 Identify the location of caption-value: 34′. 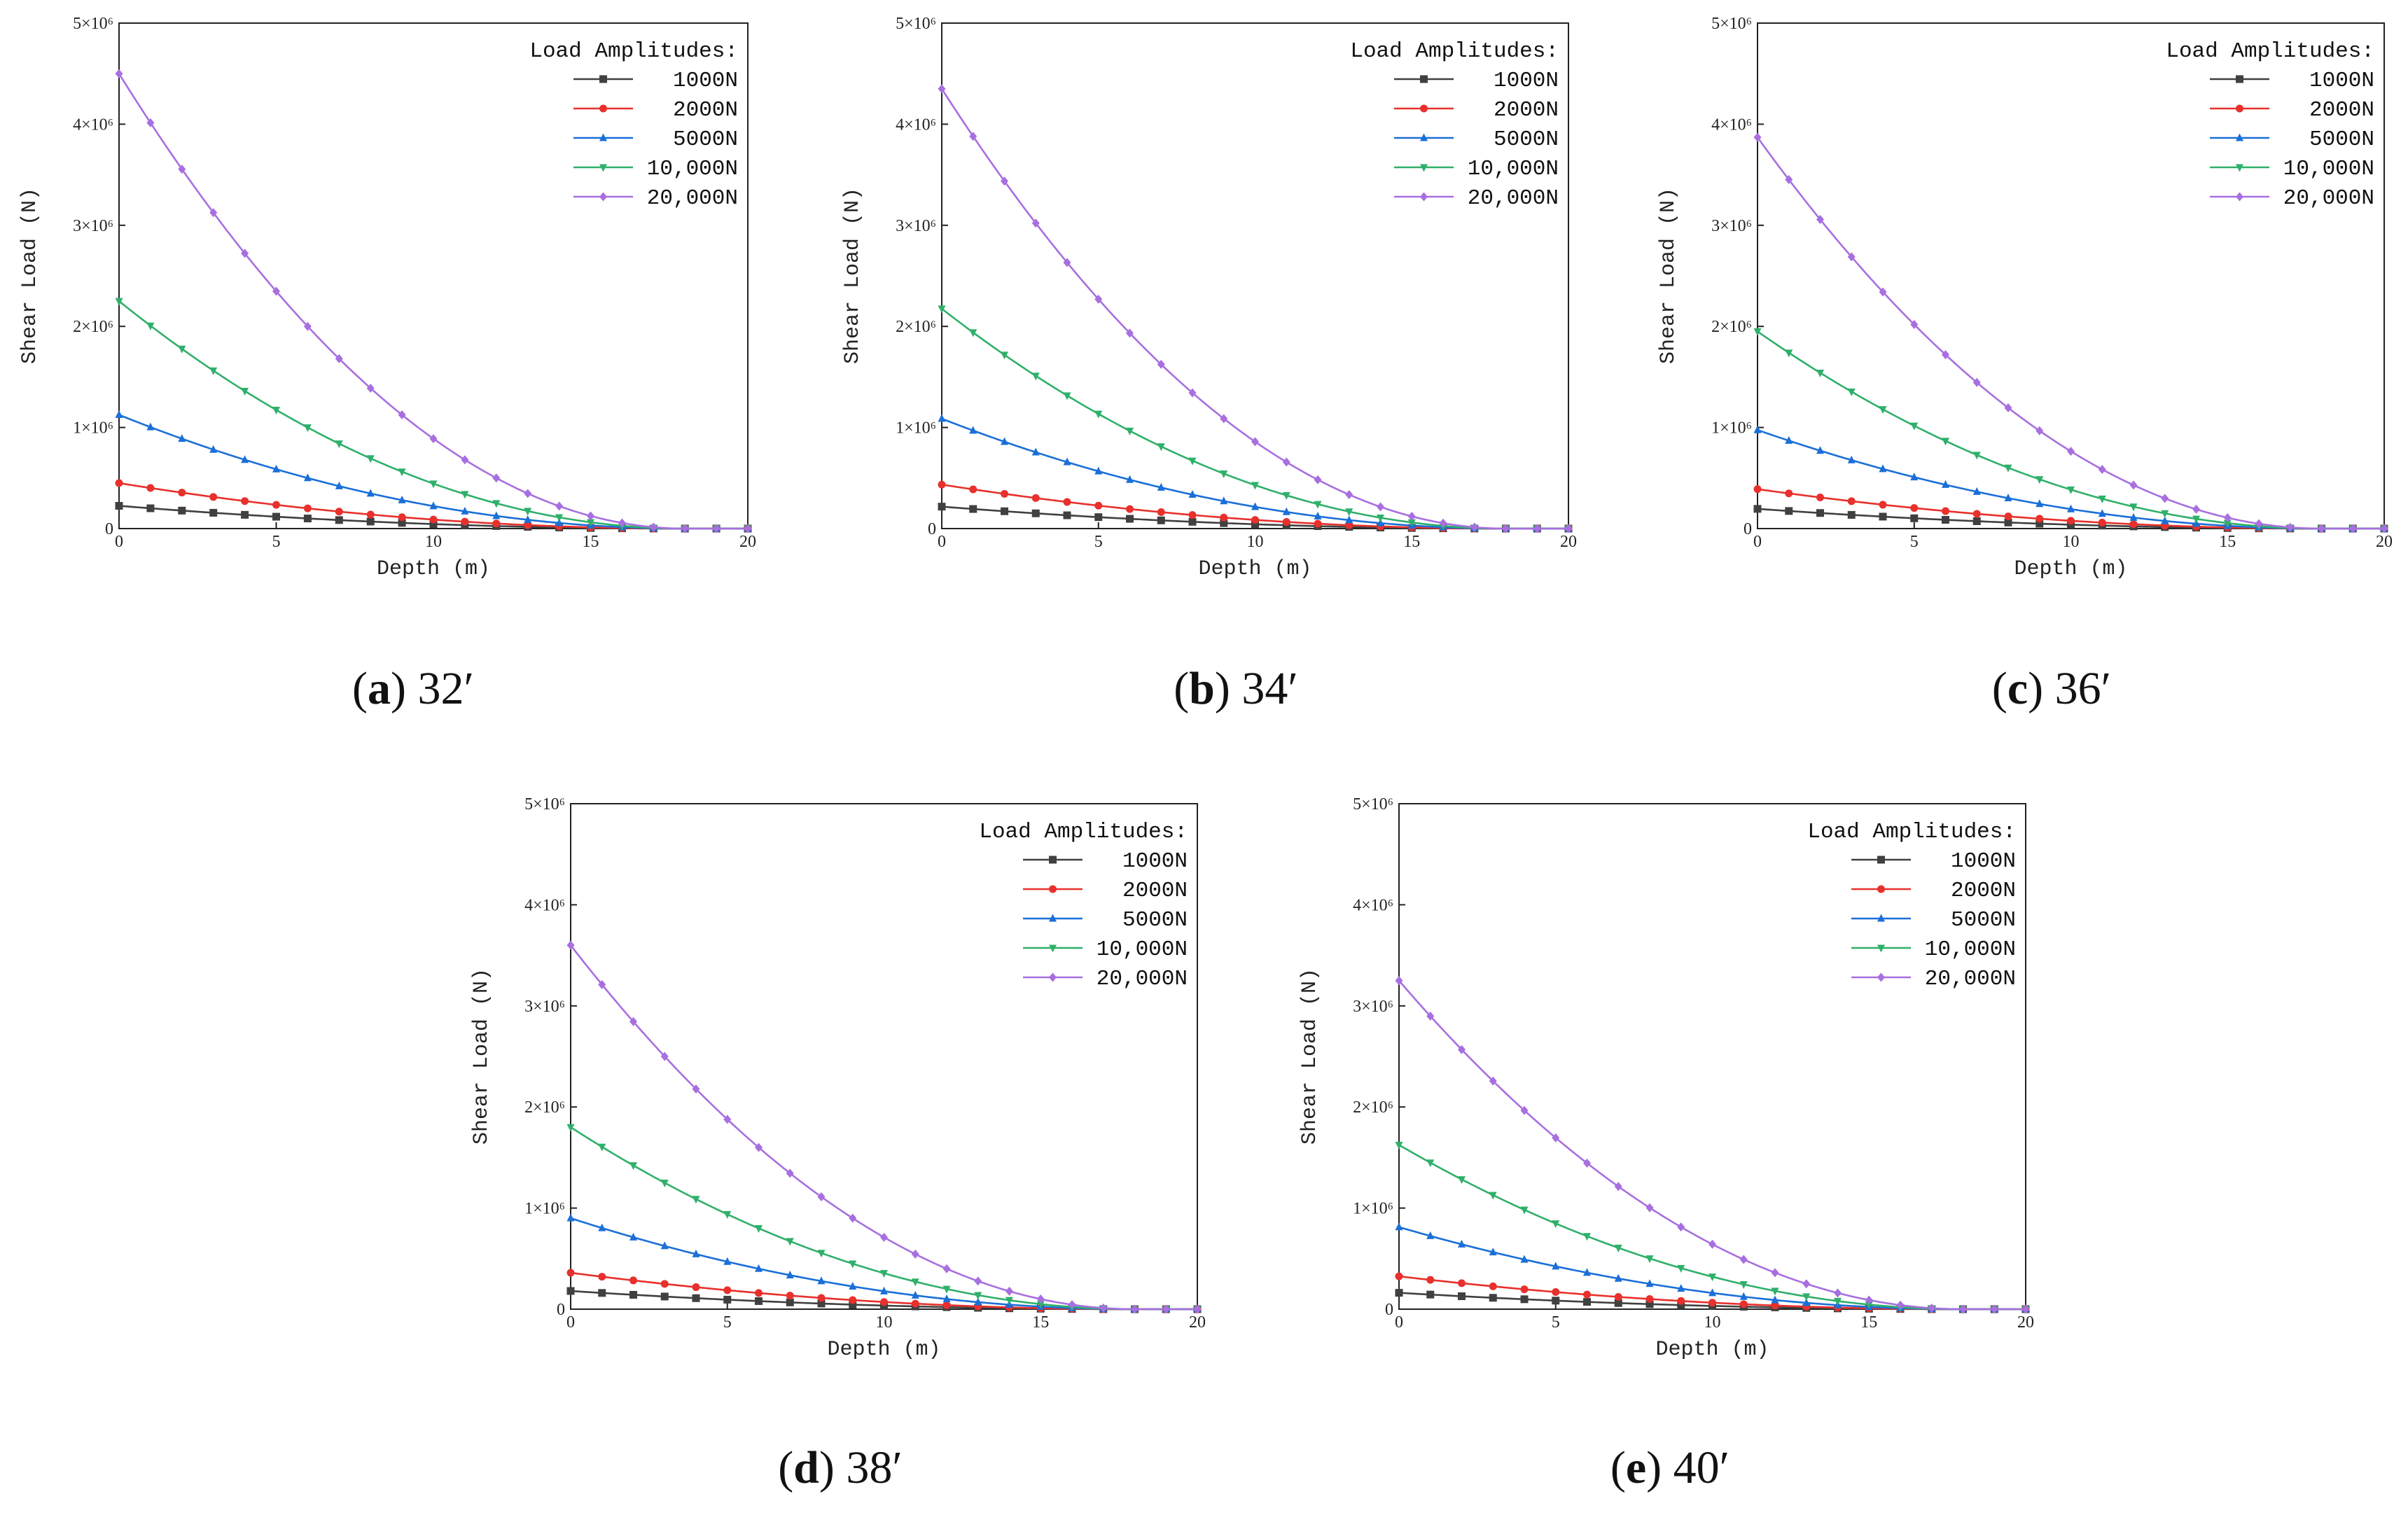
(1269, 688).